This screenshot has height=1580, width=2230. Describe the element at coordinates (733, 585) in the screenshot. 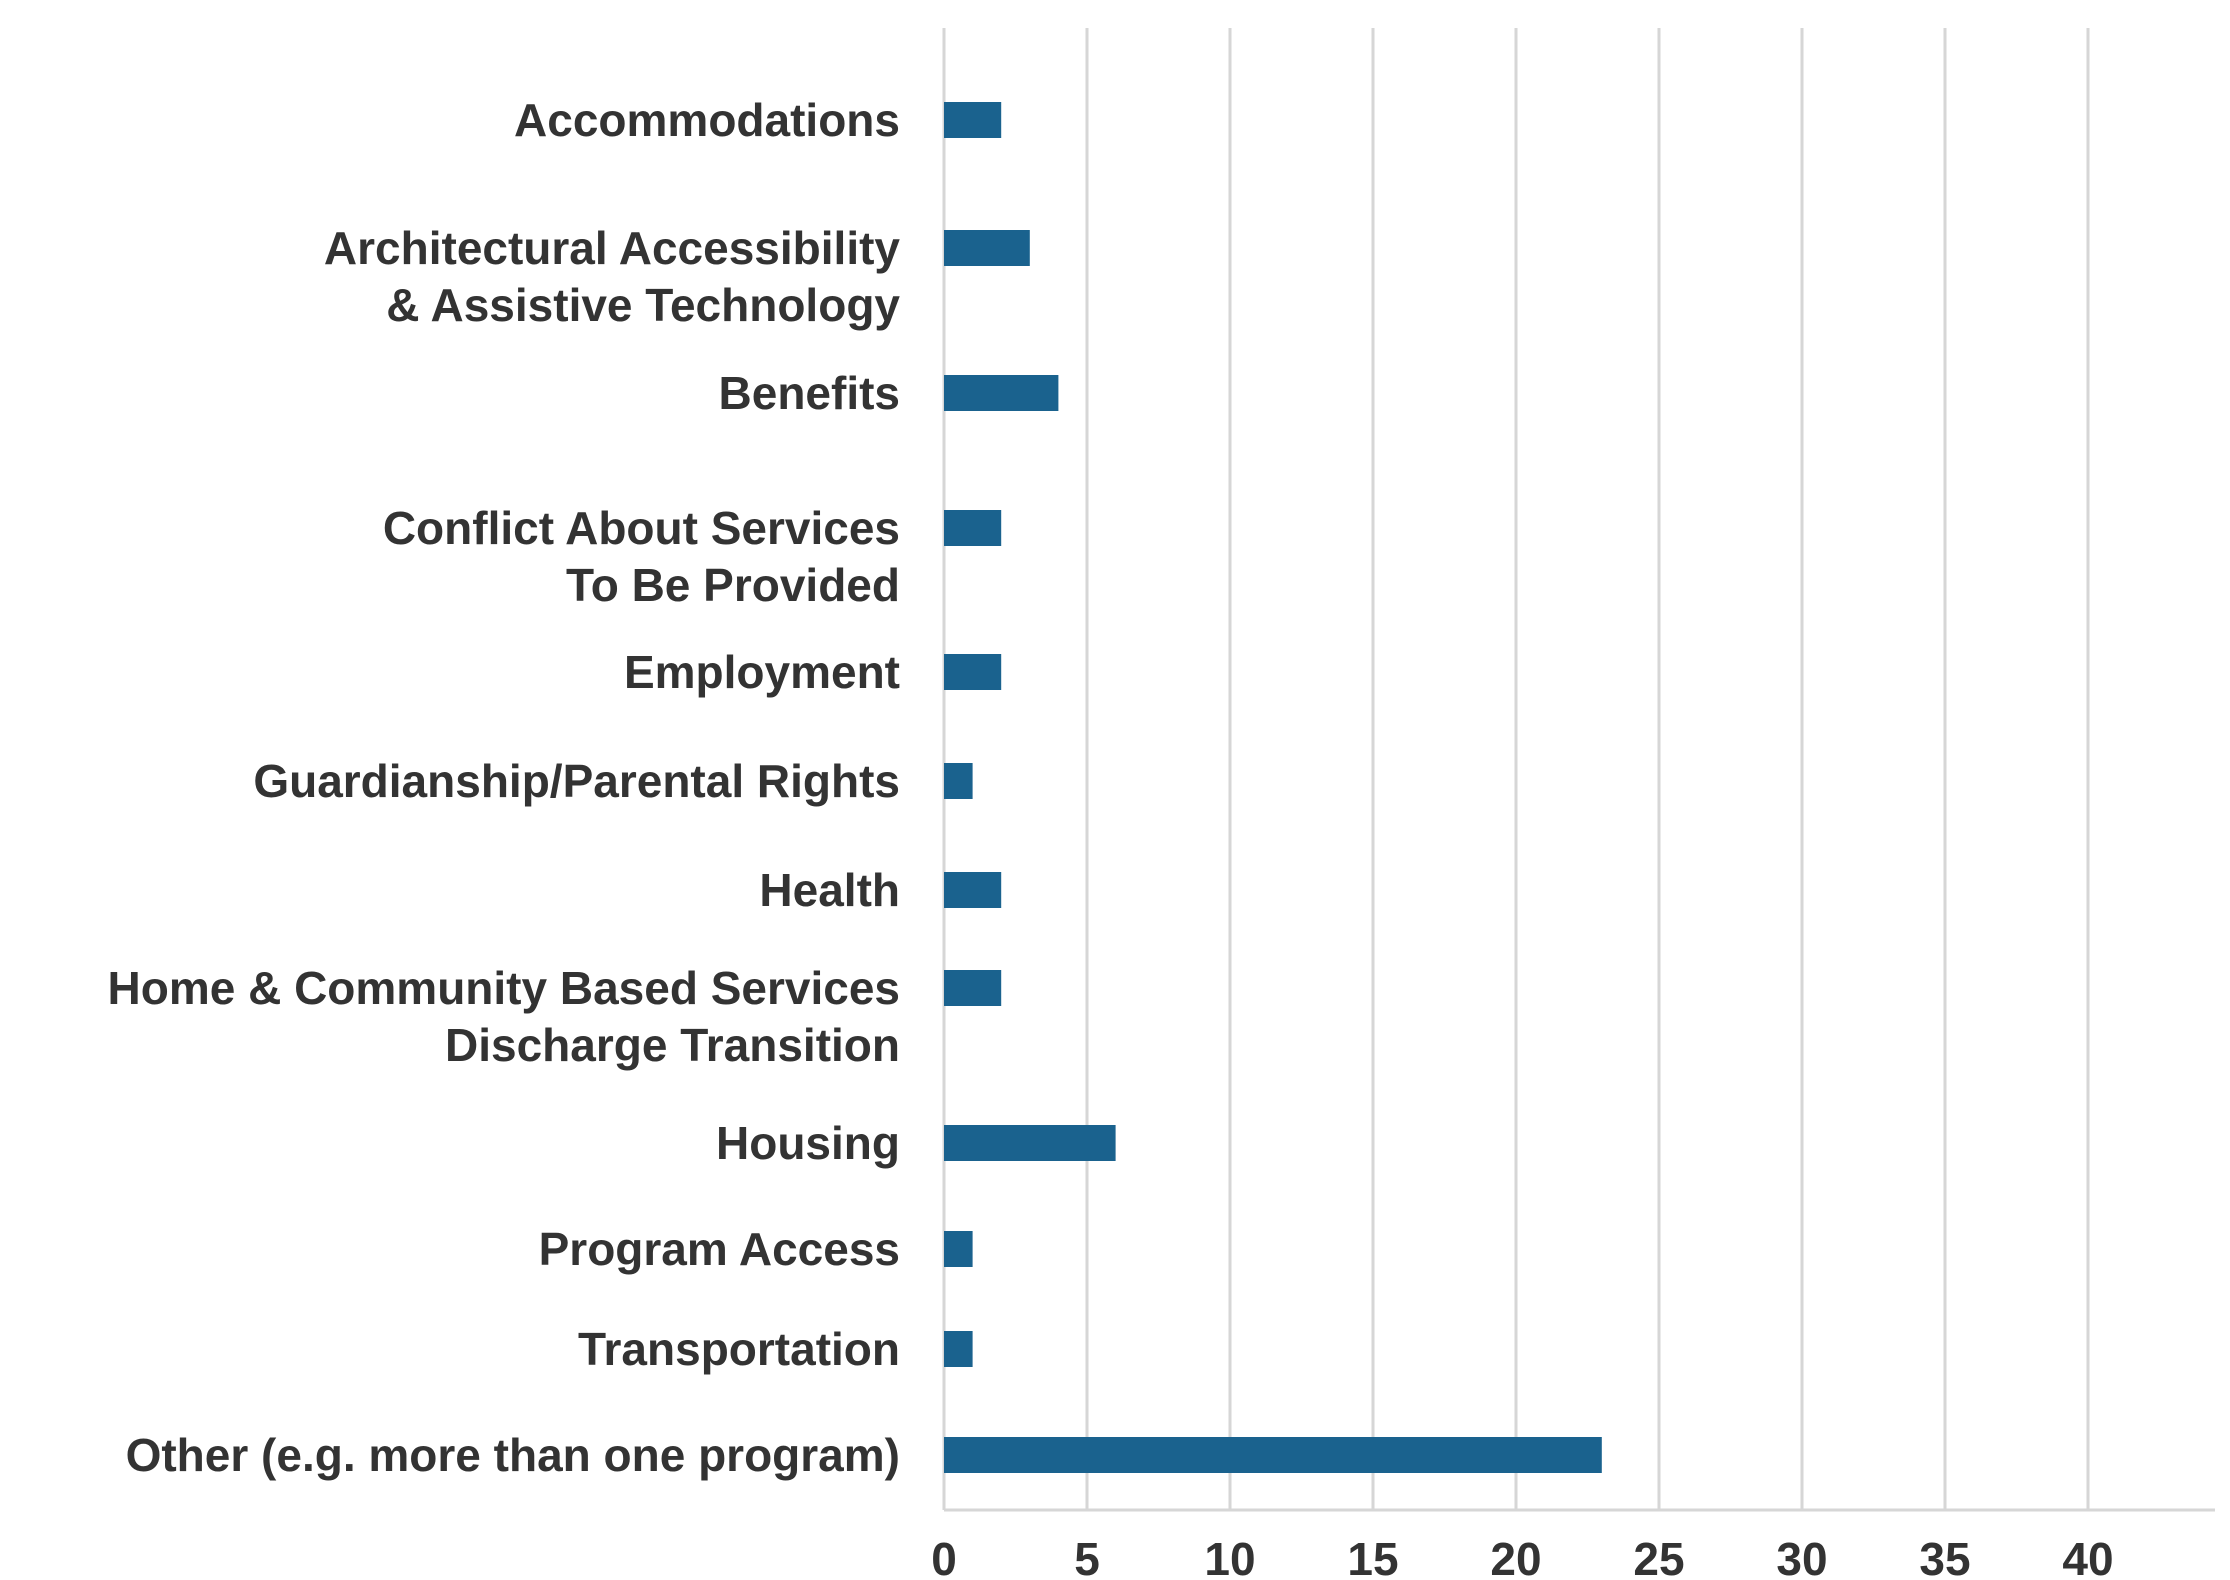

I see `category-label-line: To Be Provided` at that location.